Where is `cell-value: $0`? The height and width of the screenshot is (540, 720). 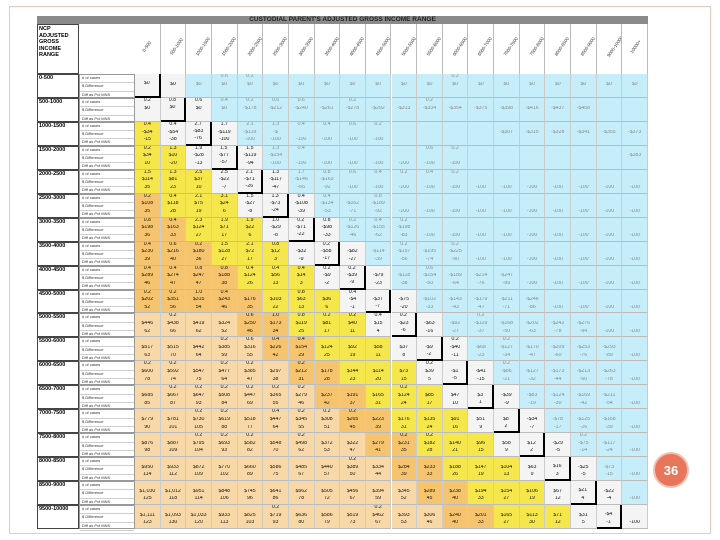 cell-value: $0 is located at coordinates (146, 84).